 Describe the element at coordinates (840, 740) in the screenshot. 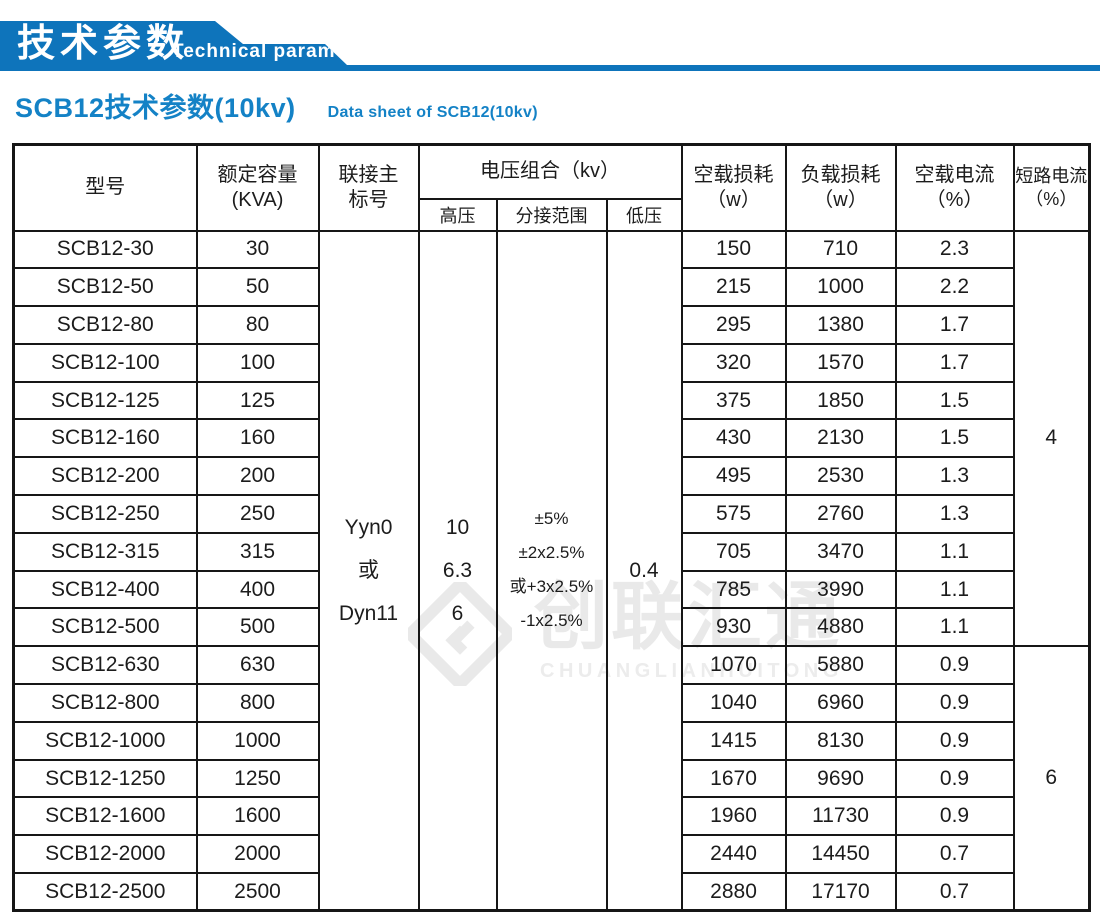

I see `cell-load-loss: 8130` at that location.